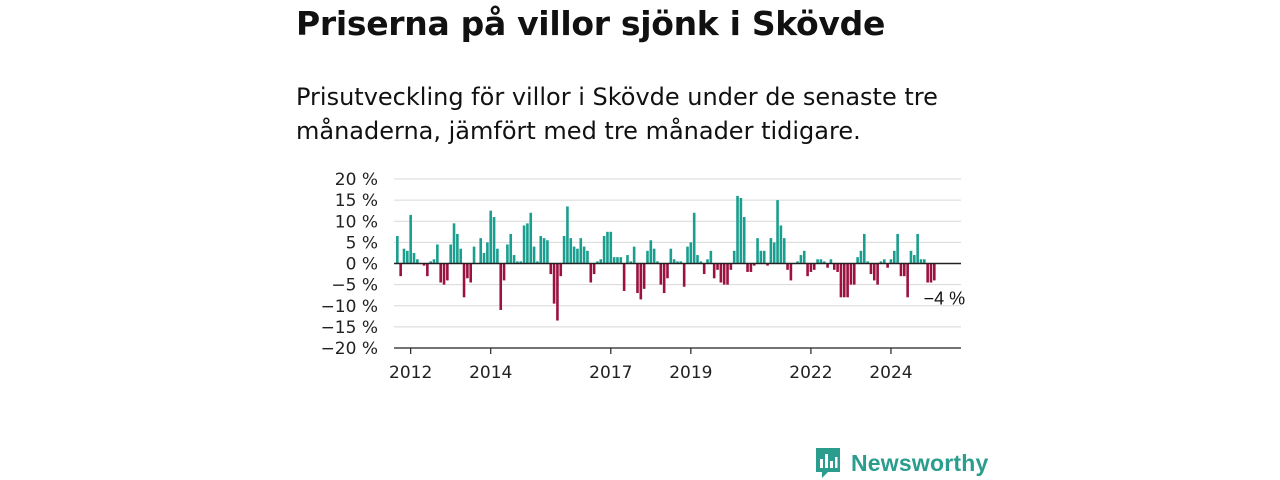 This screenshot has height=480, width=1280. I want to click on x-tick-label: 2024, so click(890, 373).